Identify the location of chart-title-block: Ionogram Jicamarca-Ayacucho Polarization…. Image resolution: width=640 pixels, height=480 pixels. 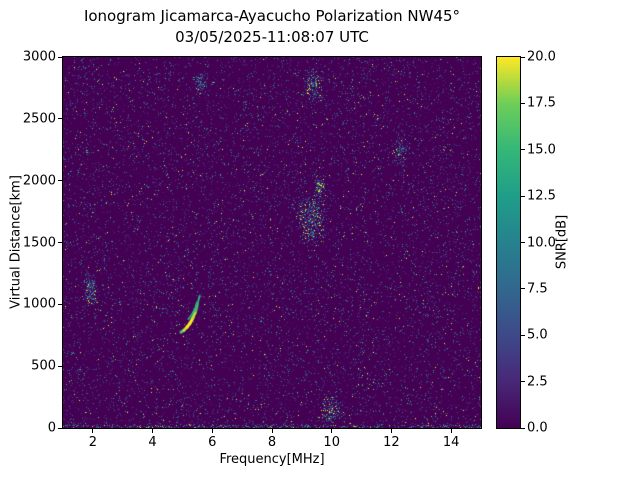
(272, 27).